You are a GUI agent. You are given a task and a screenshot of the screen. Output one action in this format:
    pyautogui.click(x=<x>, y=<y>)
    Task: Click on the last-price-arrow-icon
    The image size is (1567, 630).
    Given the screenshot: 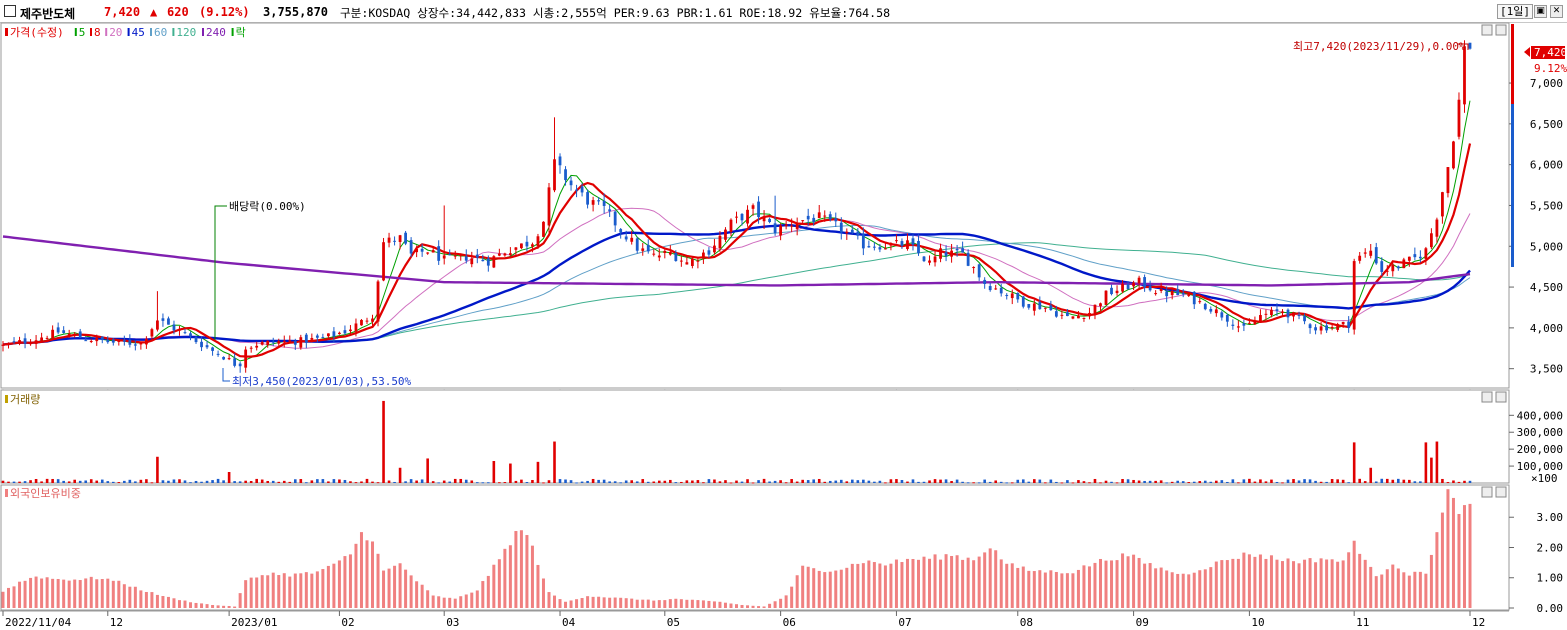 What is the action you would take?
    pyautogui.click(x=1527, y=52)
    